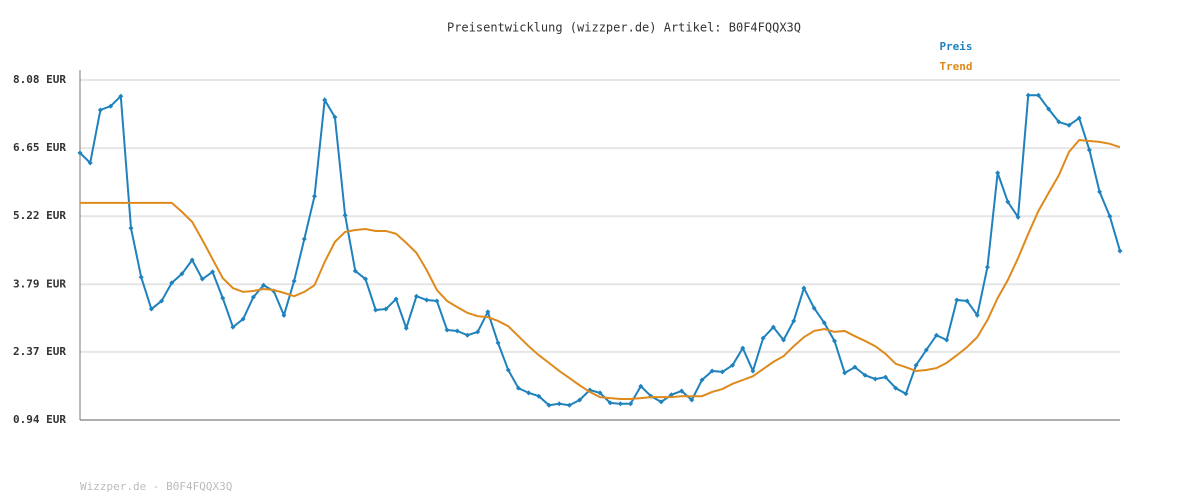  Describe the element at coordinates (955, 46) in the screenshot. I see `legend-label: Preis` at that location.